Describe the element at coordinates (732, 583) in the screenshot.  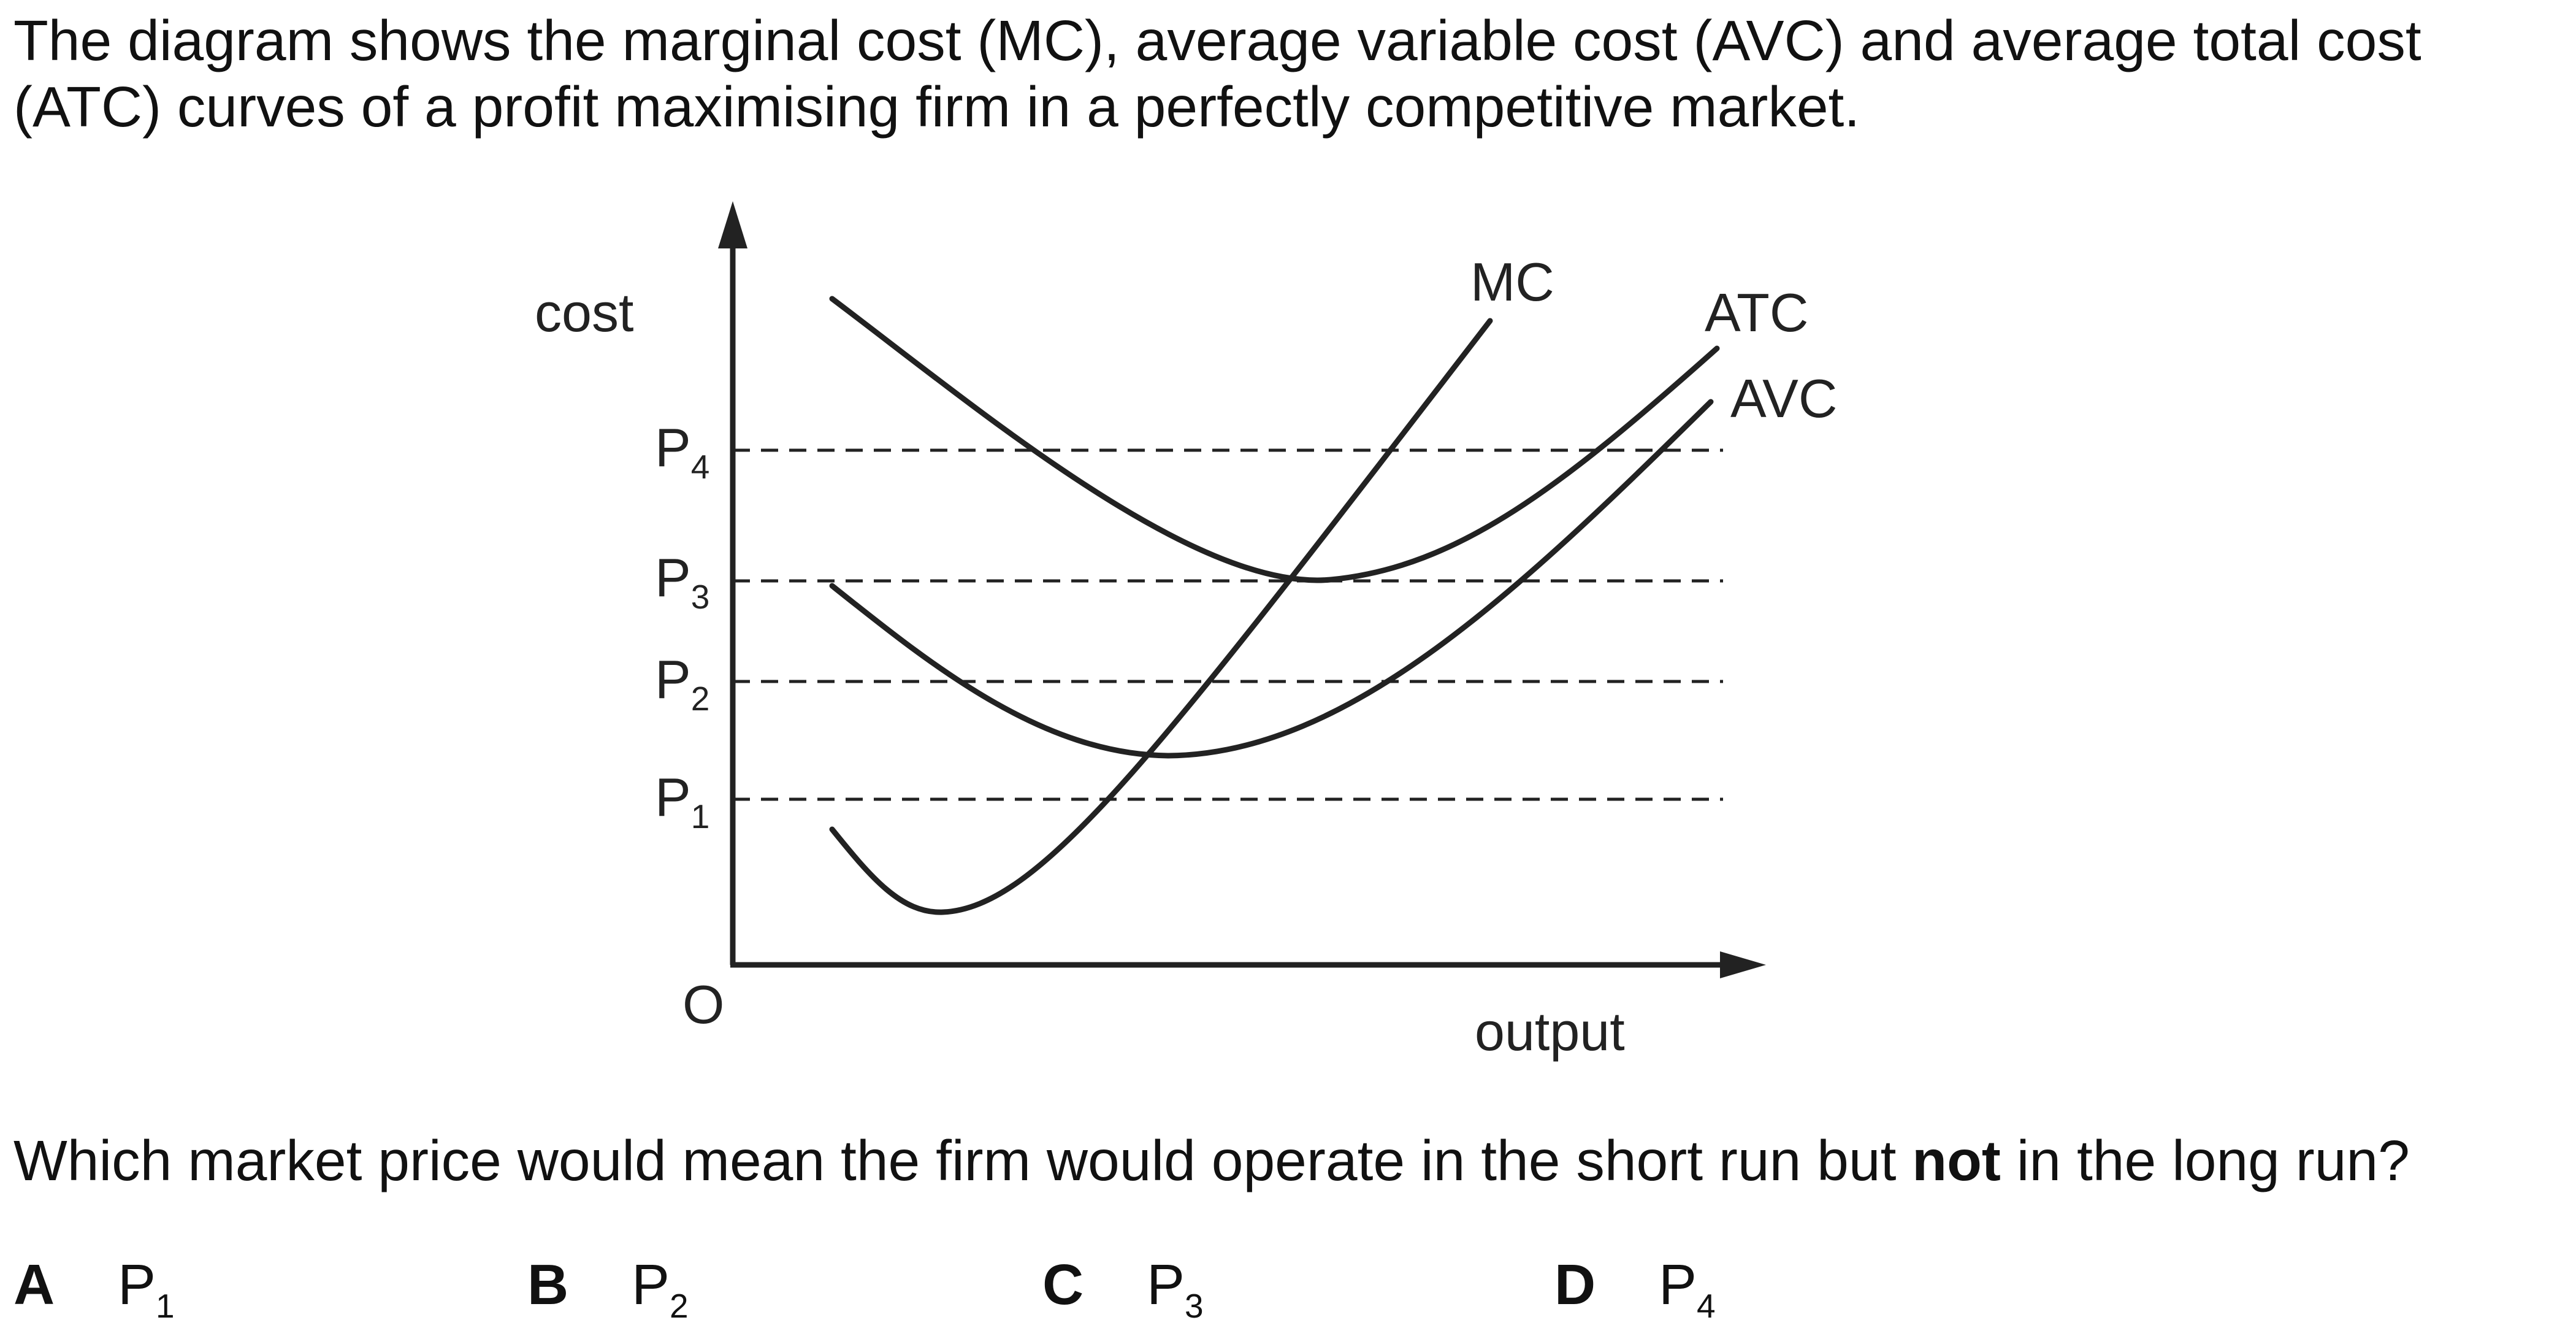
I see `y-axis` at that location.